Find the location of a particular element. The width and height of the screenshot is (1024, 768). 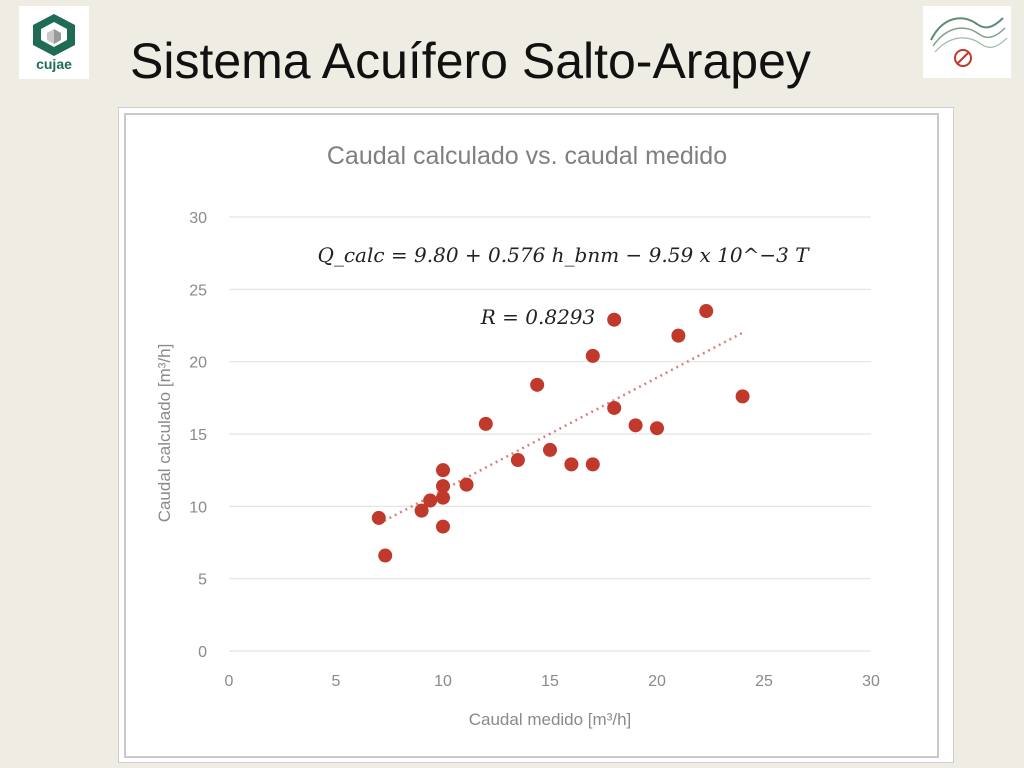

trendline is located at coordinates (561, 428).